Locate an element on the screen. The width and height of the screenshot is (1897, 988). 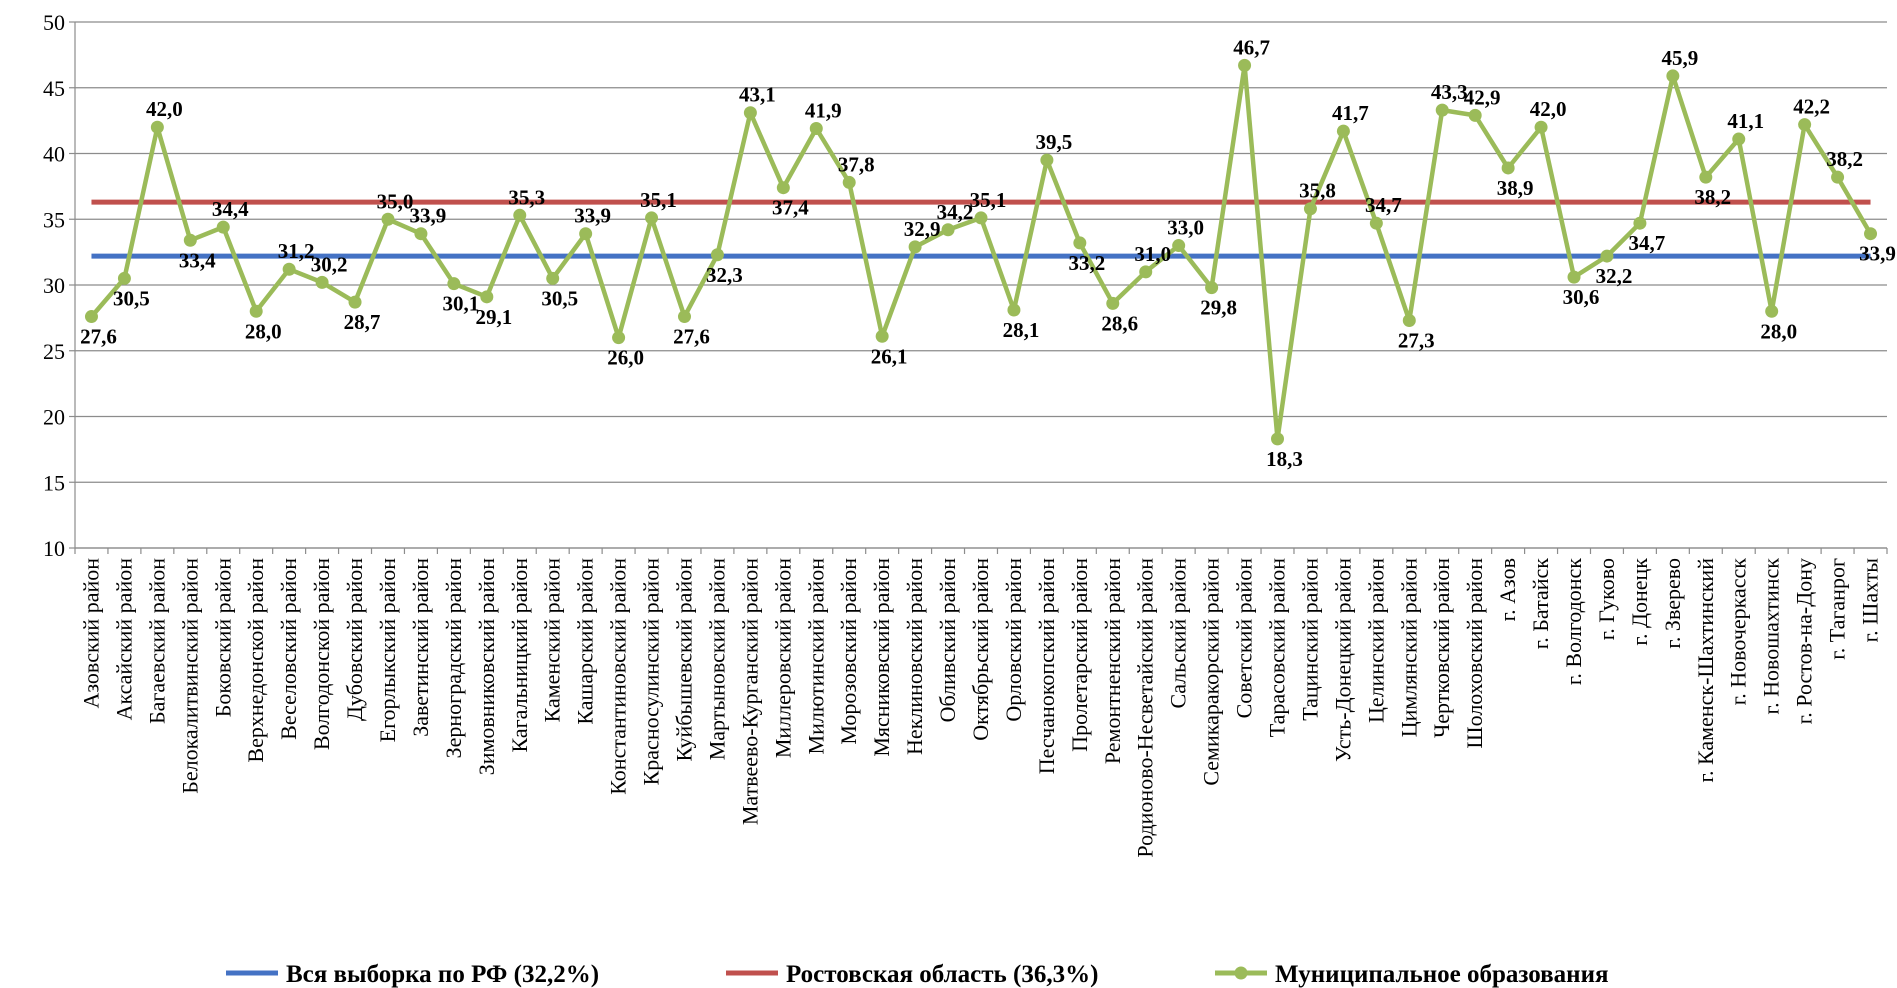
data-label: 42,9 is located at coordinates (1482, 97).